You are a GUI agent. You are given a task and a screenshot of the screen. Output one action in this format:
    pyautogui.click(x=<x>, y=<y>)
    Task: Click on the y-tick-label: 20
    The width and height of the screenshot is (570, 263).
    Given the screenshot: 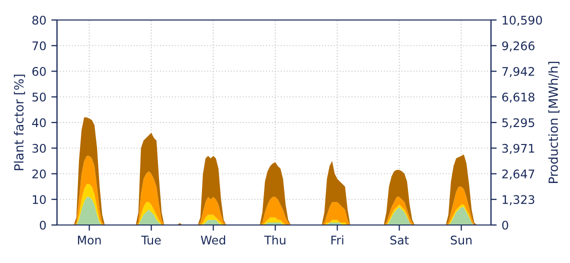 What is the action you would take?
    pyautogui.click(x=39, y=173)
    